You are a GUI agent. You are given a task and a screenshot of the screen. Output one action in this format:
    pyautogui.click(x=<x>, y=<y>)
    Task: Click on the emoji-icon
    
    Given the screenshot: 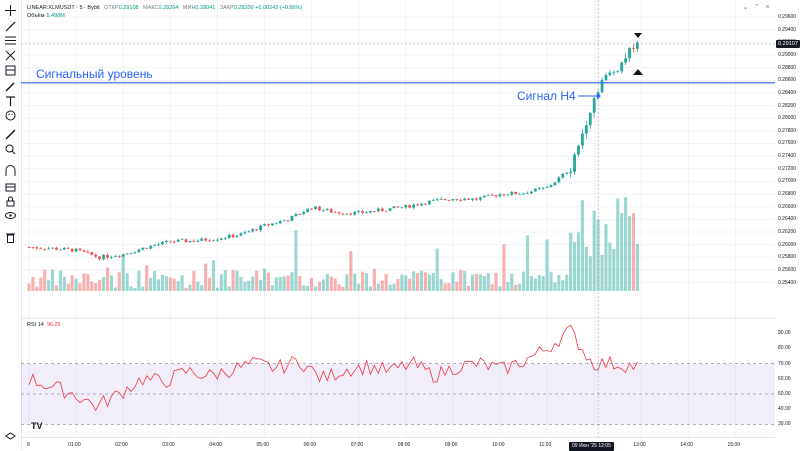 What is the action you would take?
    pyautogui.click(x=10, y=115)
    